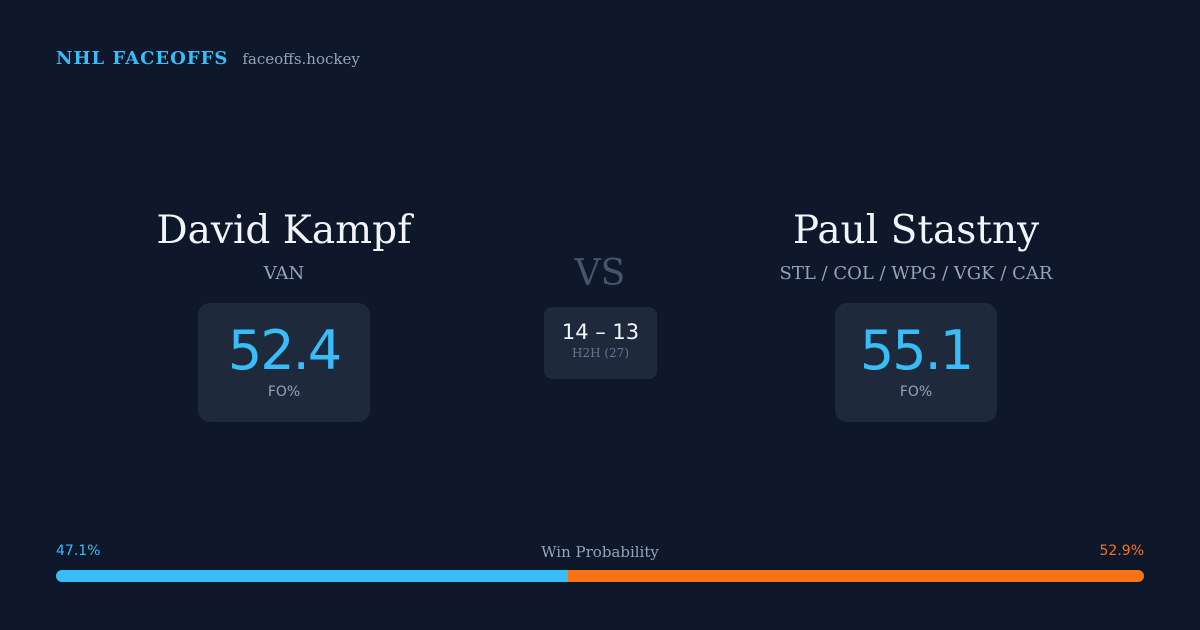 The image size is (1200, 630). What do you see at coordinates (856, 576) in the screenshot?
I see `win-probability-fill-right` at bounding box center [856, 576].